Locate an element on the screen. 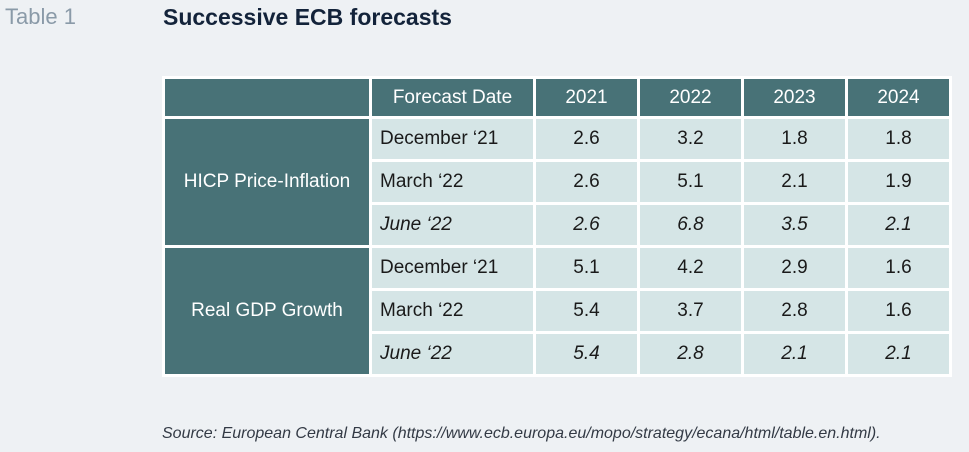 Image resolution: width=969 pixels, height=452 pixels. value-cell: 3.5 is located at coordinates (794, 225).